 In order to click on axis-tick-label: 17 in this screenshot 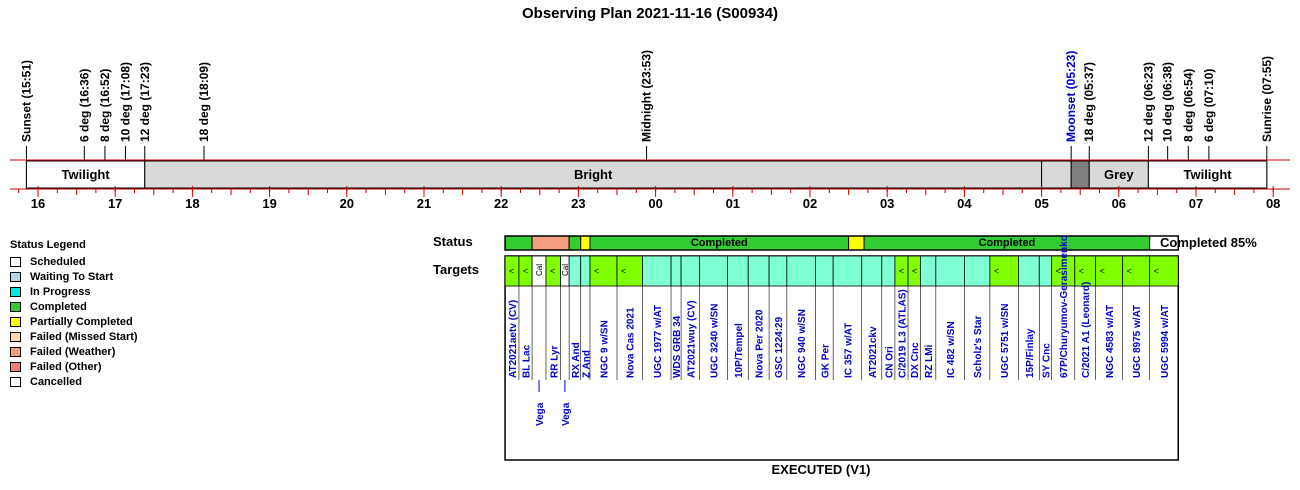, I will do `click(115, 203)`.